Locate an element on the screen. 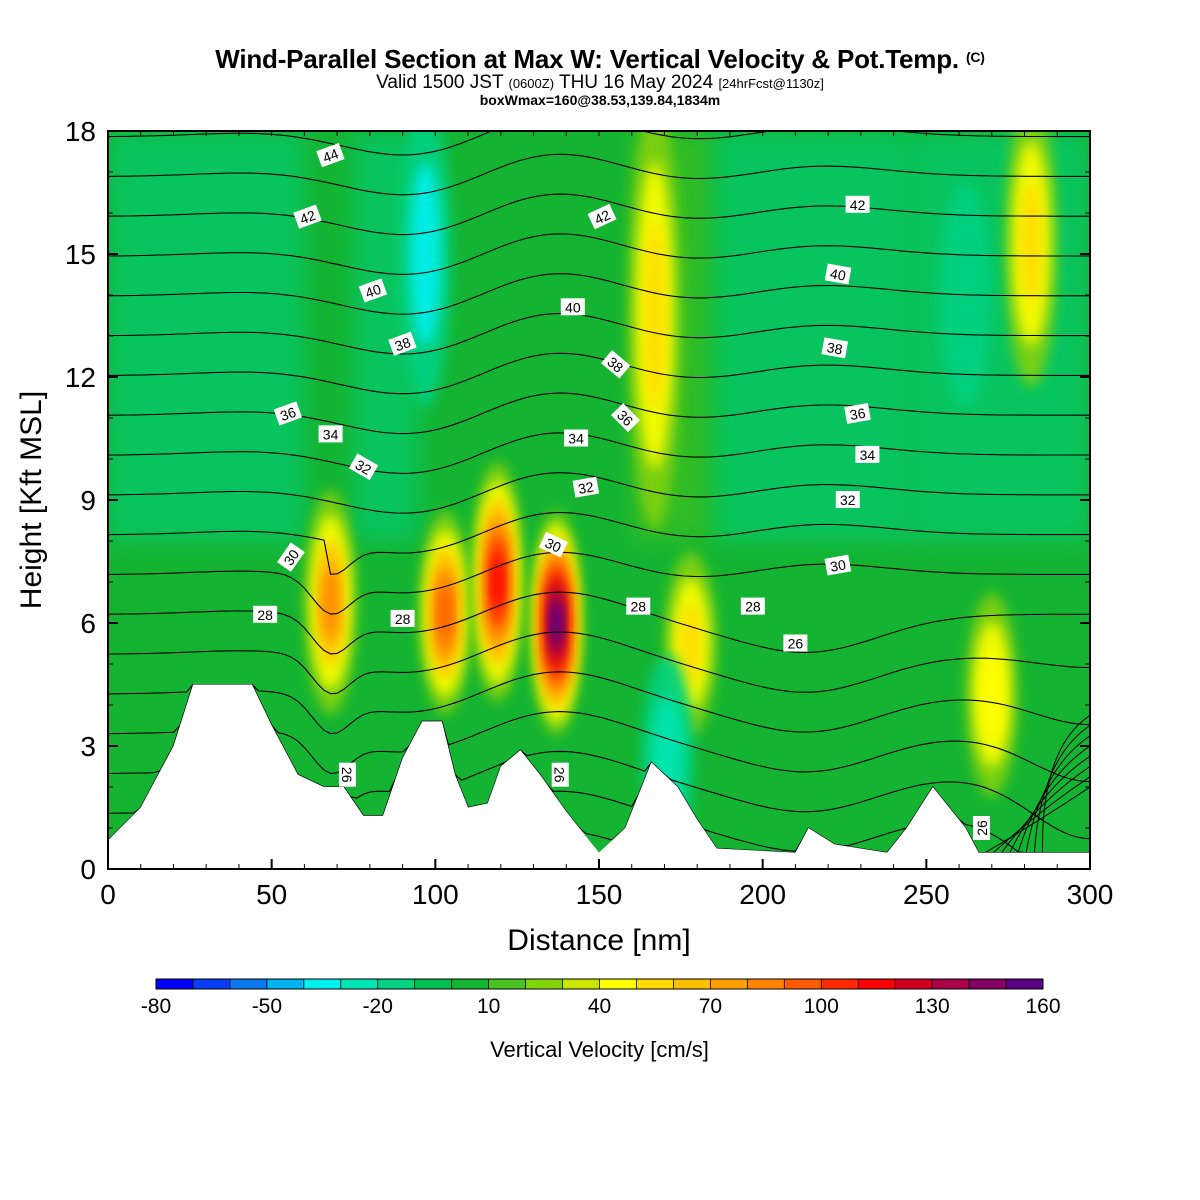  theta-label-text: 40 is located at coordinates (838, 274).